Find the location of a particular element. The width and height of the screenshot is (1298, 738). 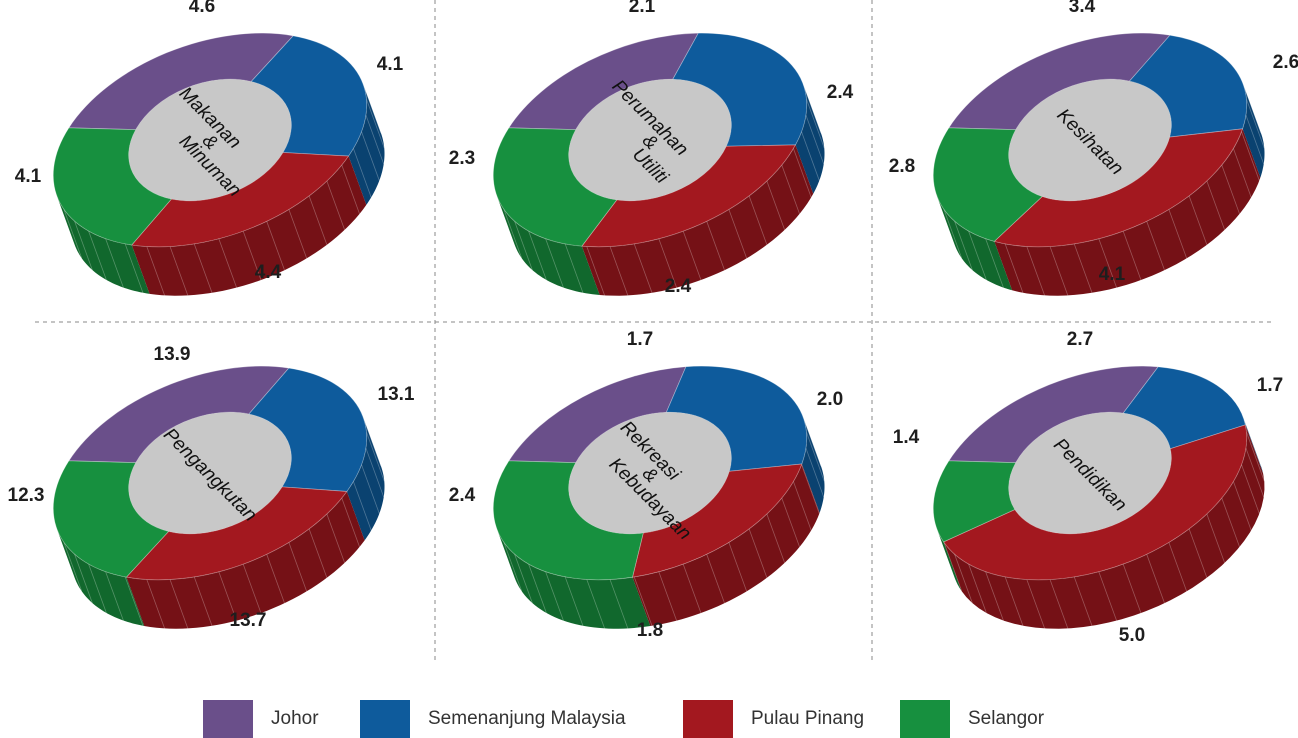

legend-label: Semenanjung Malaysia is located at coordinates (527, 718).